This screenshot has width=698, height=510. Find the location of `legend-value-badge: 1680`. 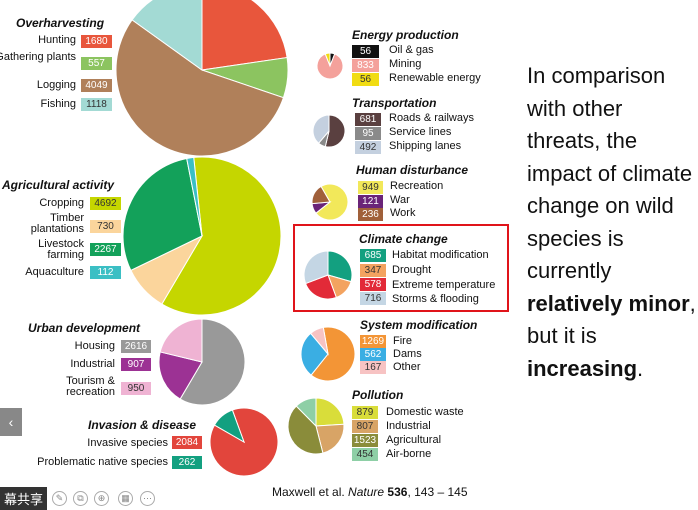

legend-value-badge: 1680 is located at coordinates (96, 41).